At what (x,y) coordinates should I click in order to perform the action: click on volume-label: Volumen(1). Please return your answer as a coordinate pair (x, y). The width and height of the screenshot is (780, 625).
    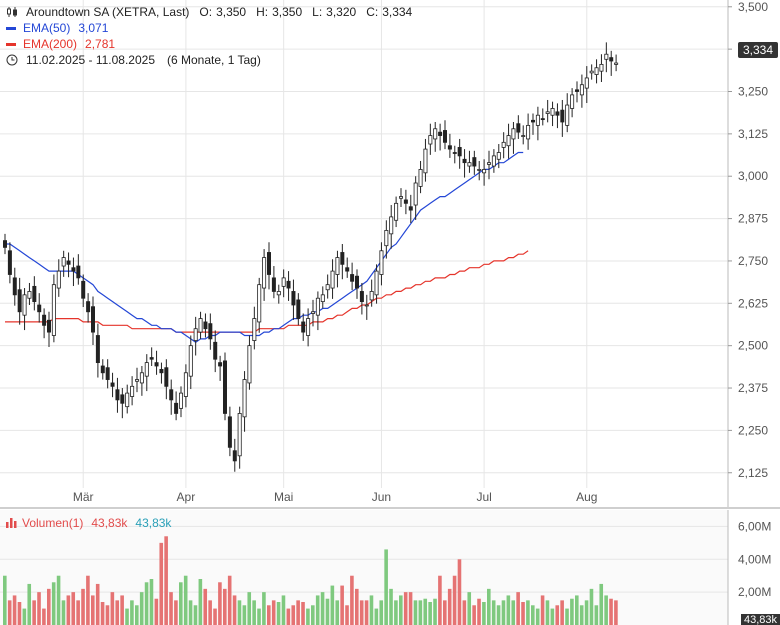
    Looking at the image, I should click on (53, 523).